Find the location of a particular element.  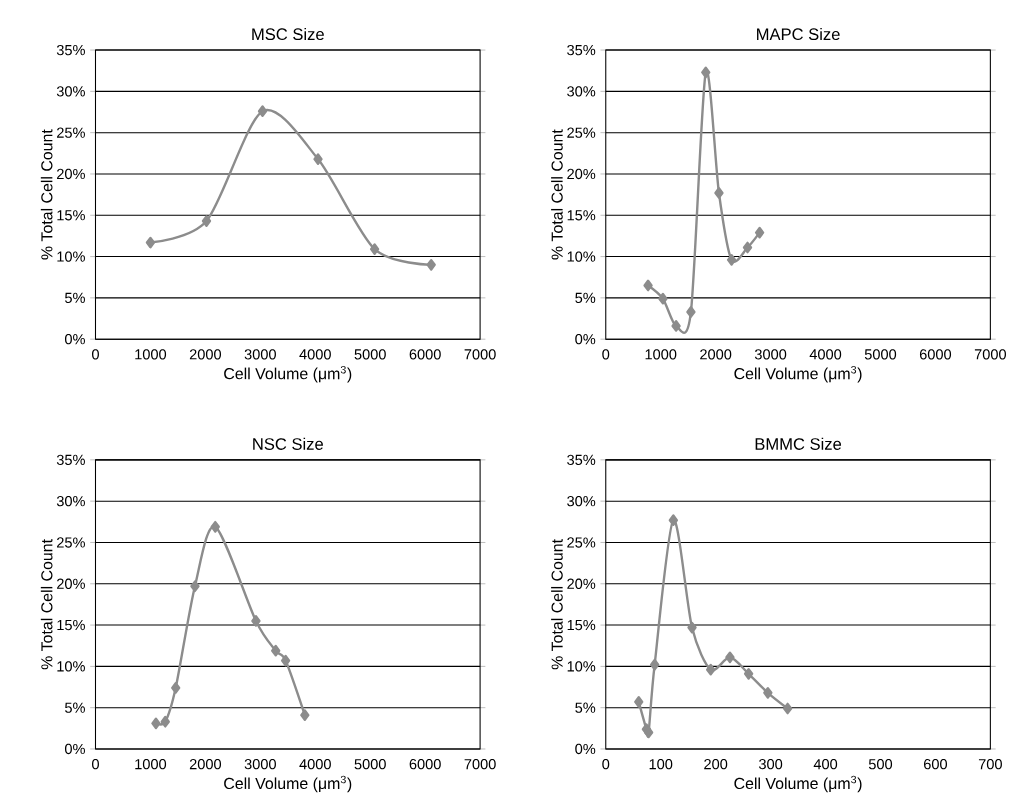

chart-title: MSC Size is located at coordinates (288, 34).